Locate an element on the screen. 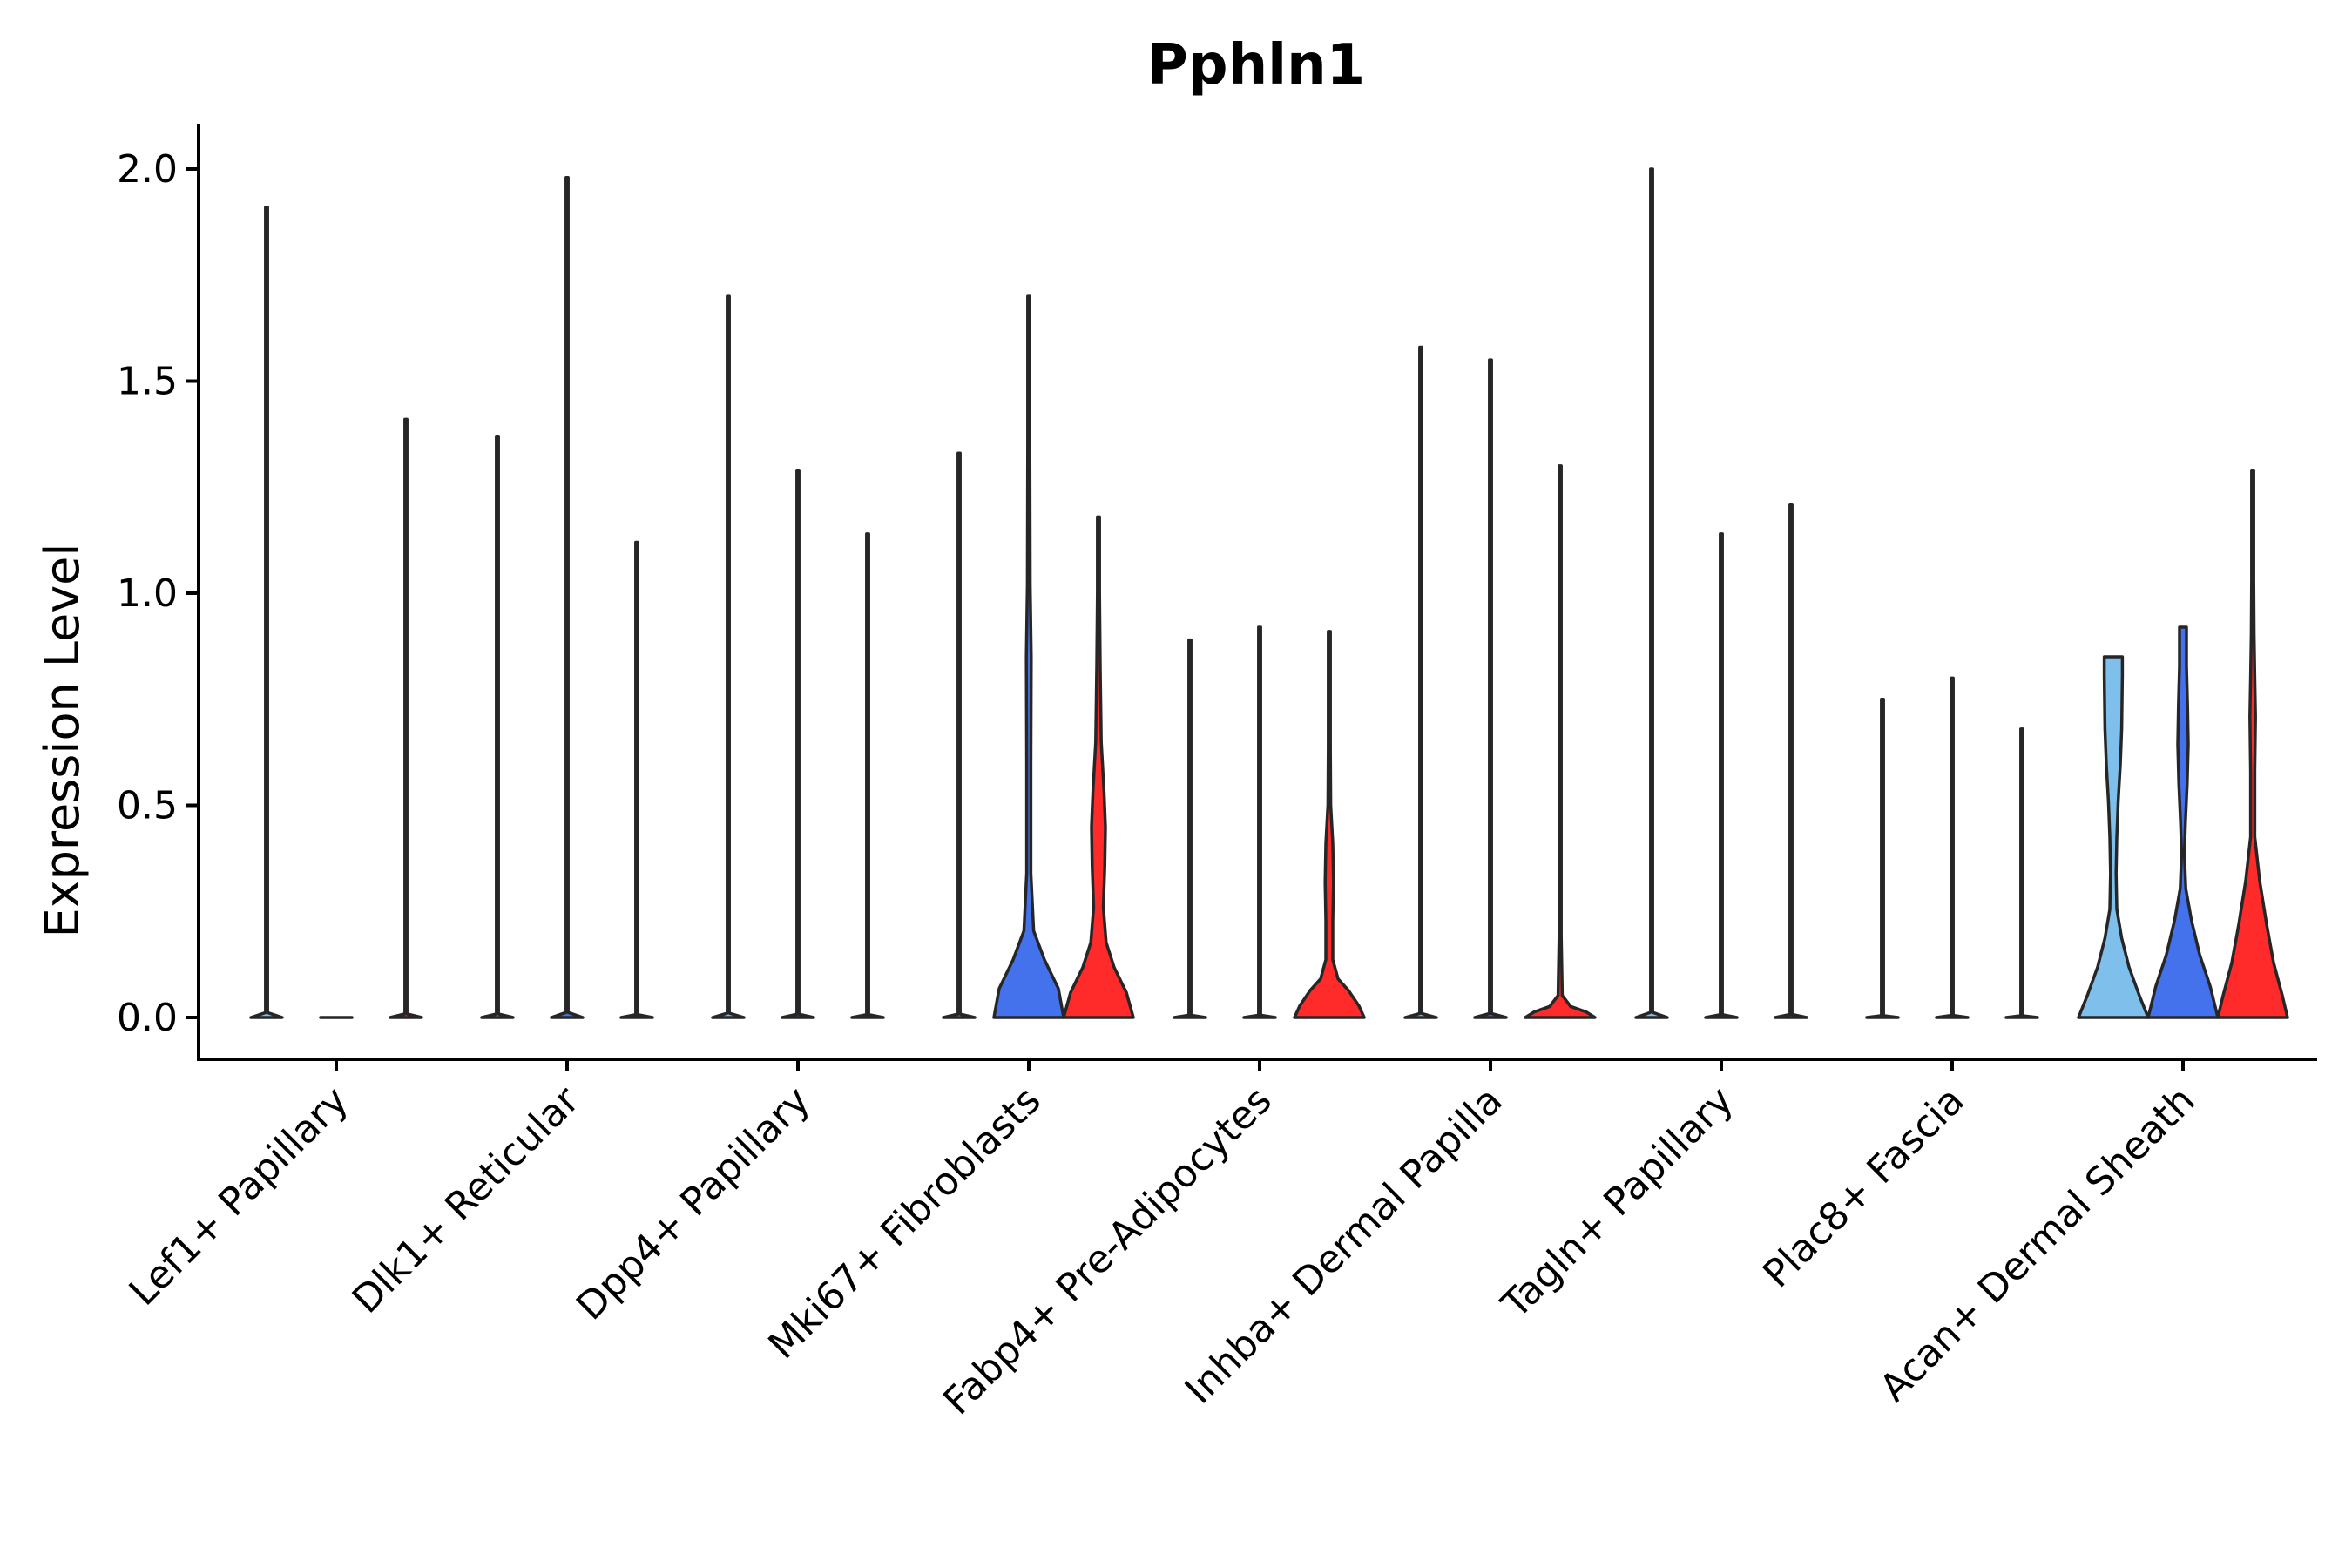 The height and width of the screenshot is (1568, 2352). y-tick-label: 1.5 is located at coordinates (147, 382).